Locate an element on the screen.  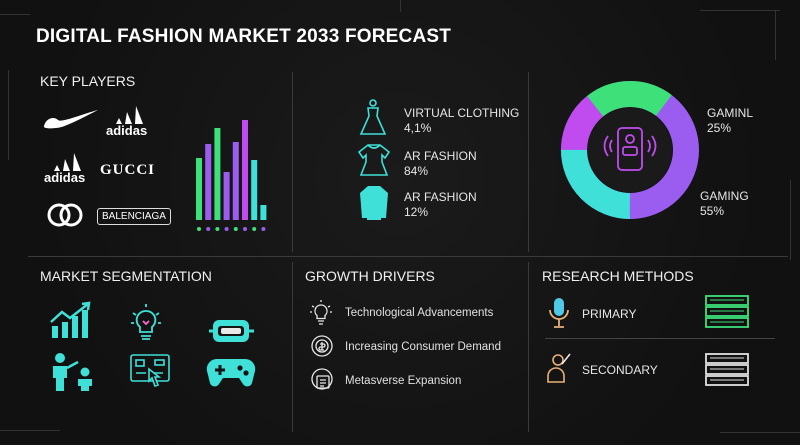
donut-chart is located at coordinates (630, 150).